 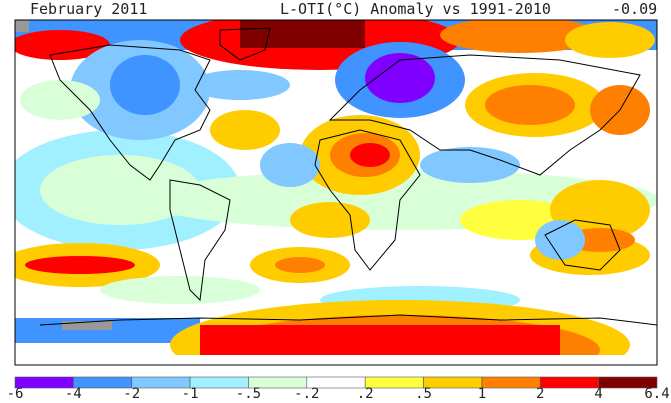 What do you see at coordinates (540, 394) in the screenshot?
I see `legend-label: 2` at bounding box center [540, 394].